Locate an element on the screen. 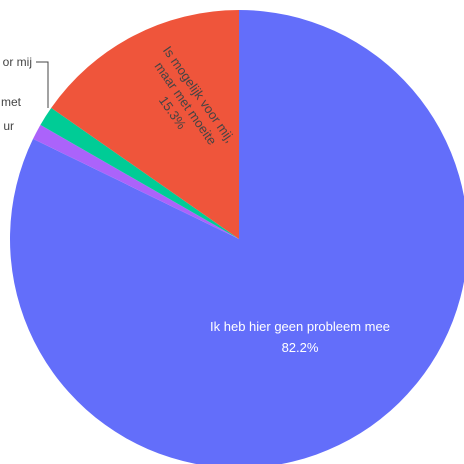  outside-label-lower-line2: ur is located at coordinates (8, 126).